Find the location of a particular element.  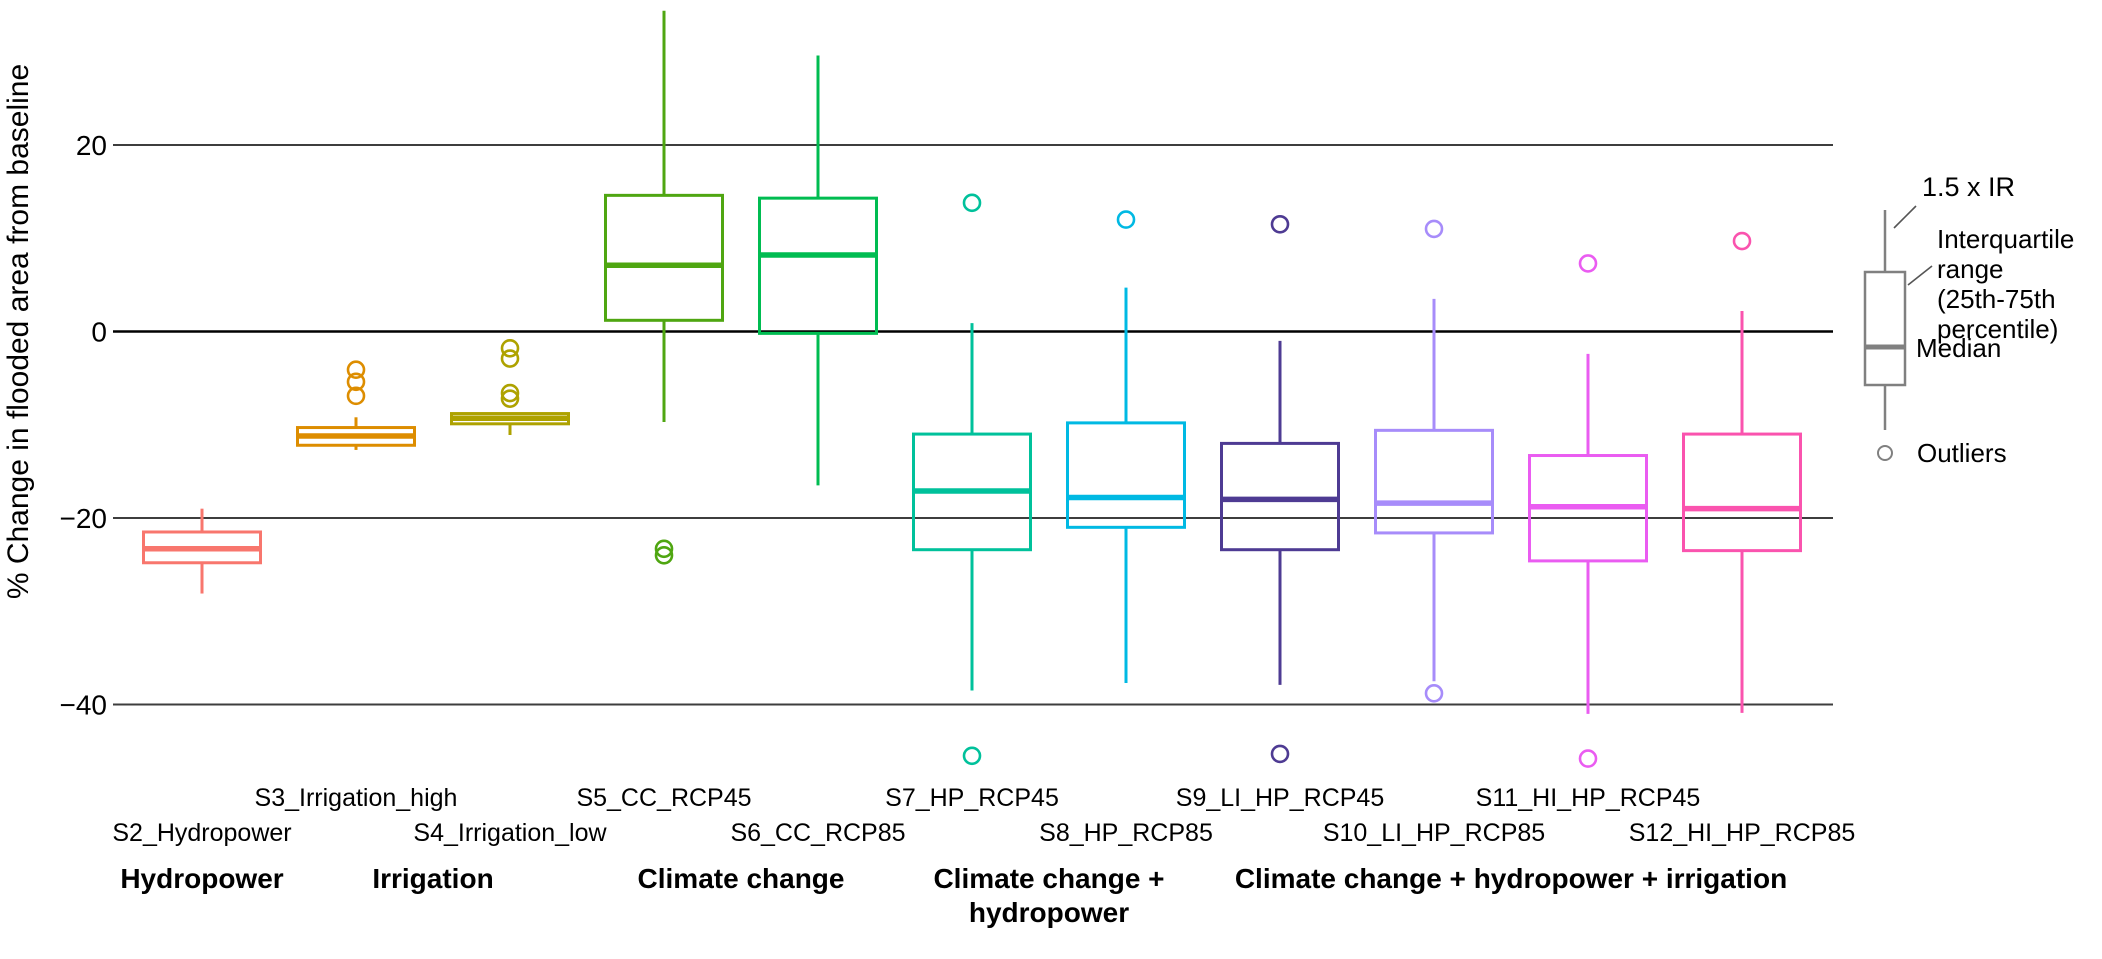

legend-iqr-label: range is located at coordinates (1970, 269).